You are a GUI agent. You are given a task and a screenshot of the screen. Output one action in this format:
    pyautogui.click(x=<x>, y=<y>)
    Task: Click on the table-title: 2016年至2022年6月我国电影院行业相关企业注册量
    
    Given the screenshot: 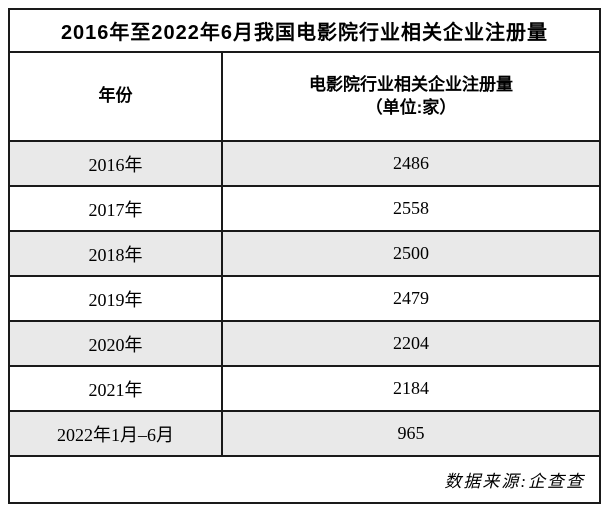 What is the action you would take?
    pyautogui.click(x=304, y=31)
    